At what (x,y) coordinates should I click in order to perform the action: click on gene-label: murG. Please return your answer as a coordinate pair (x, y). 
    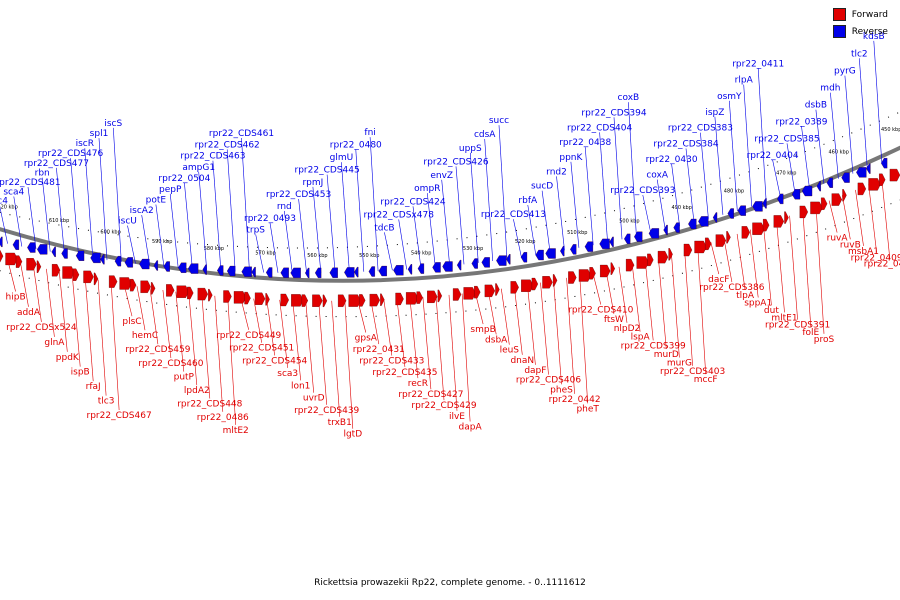
    Looking at the image, I should click on (679, 364).